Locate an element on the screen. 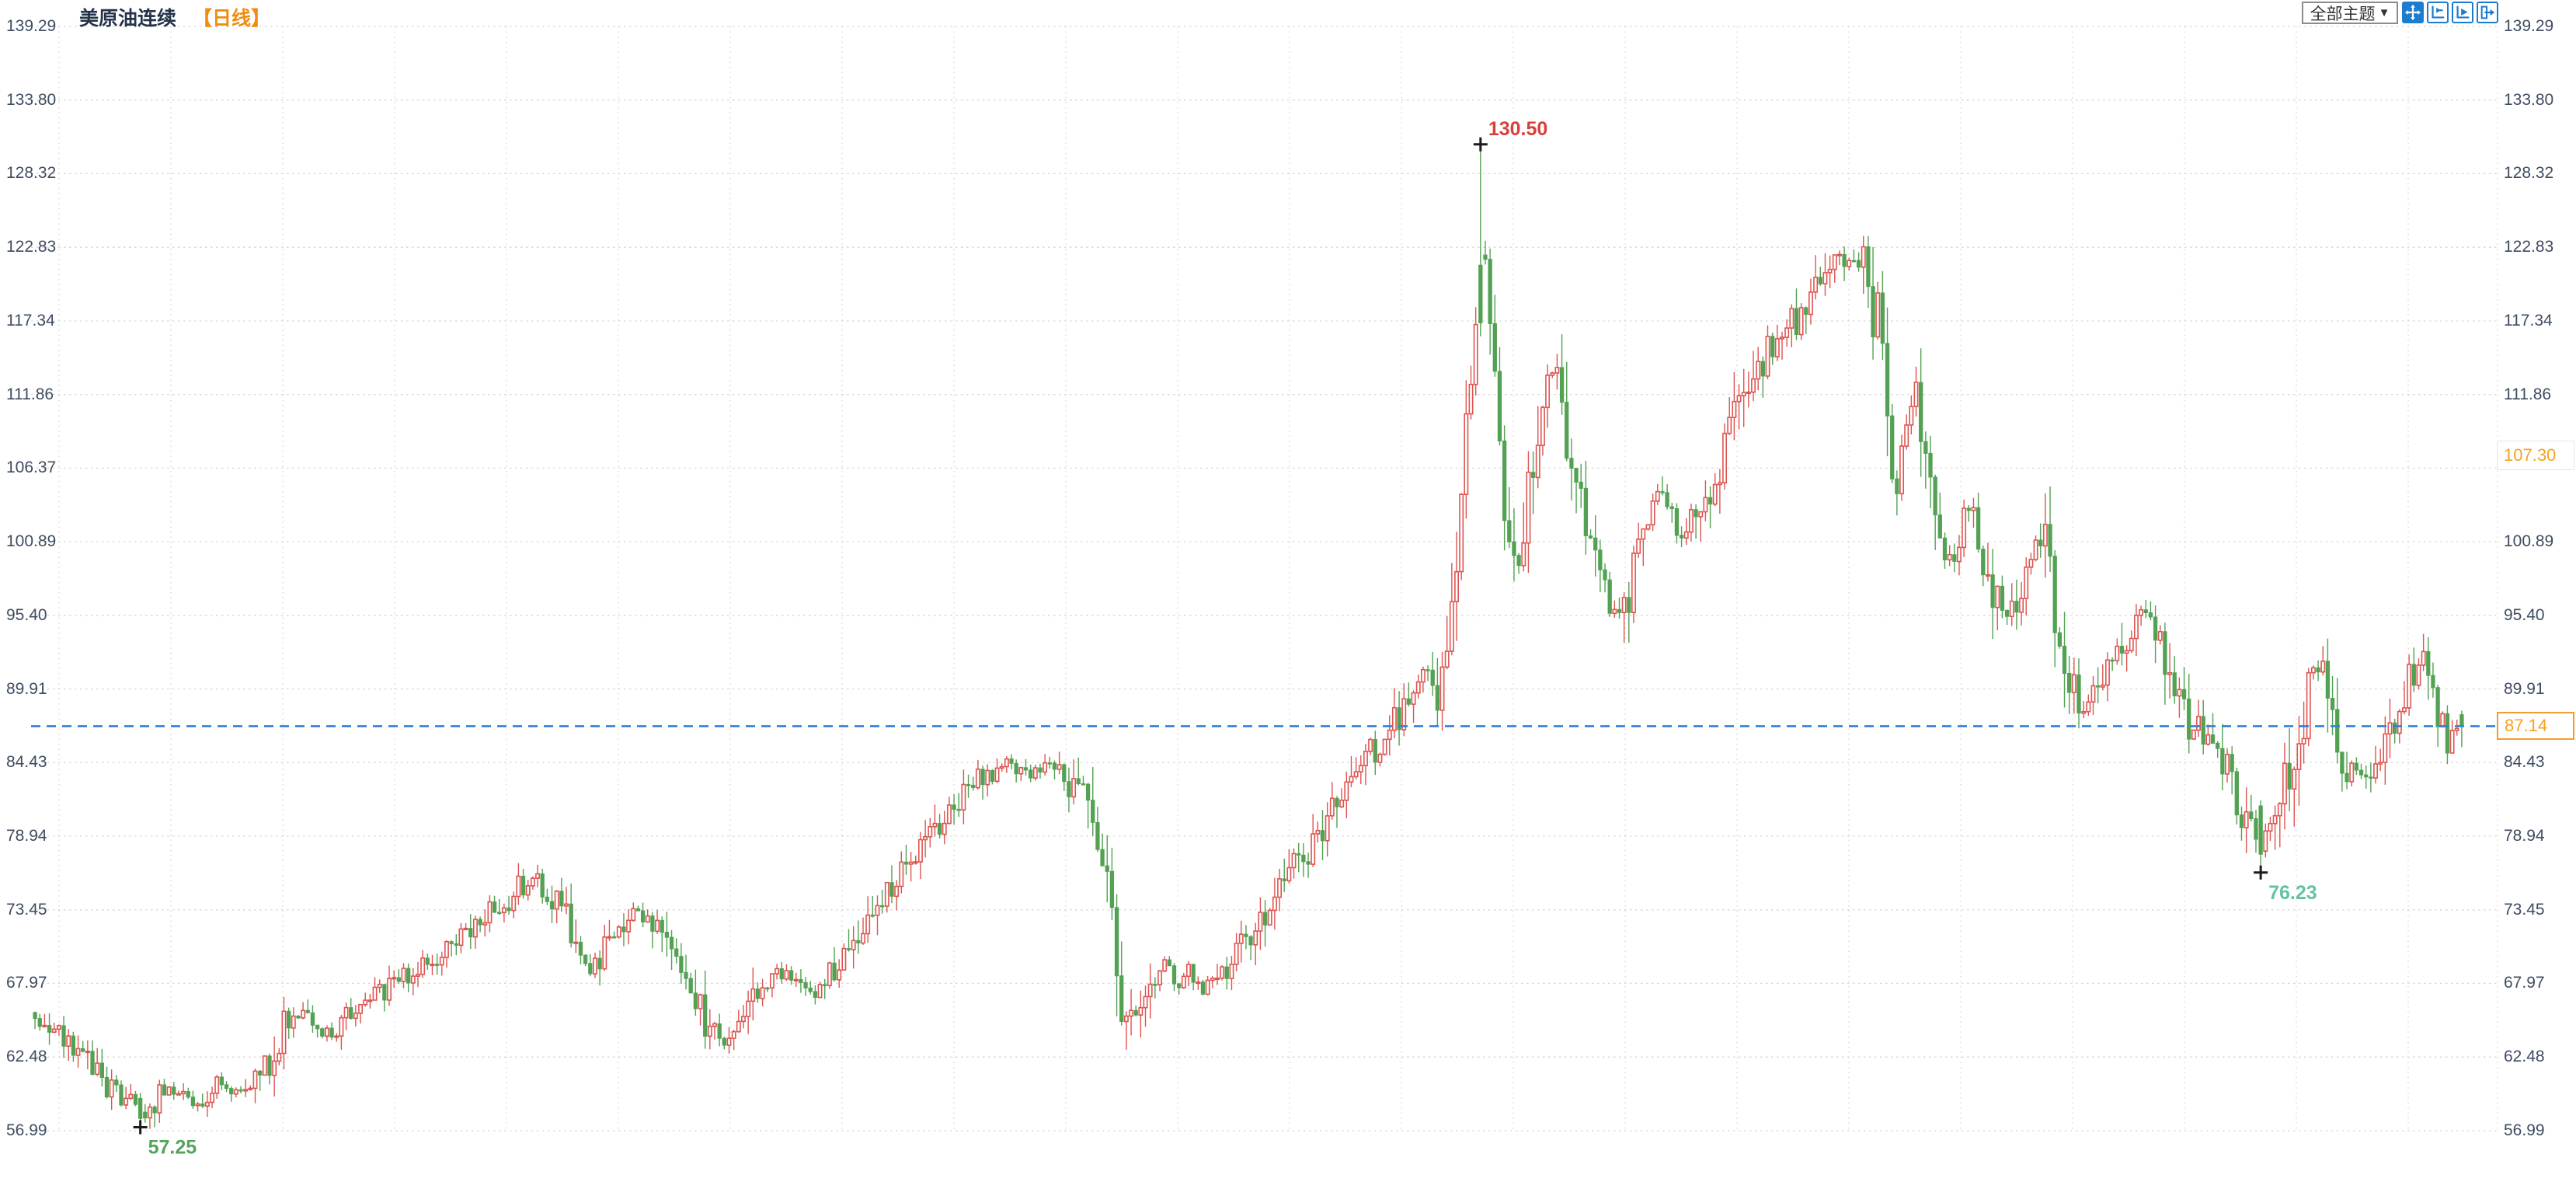  pan-crosshair-icon is located at coordinates (2413, 12).